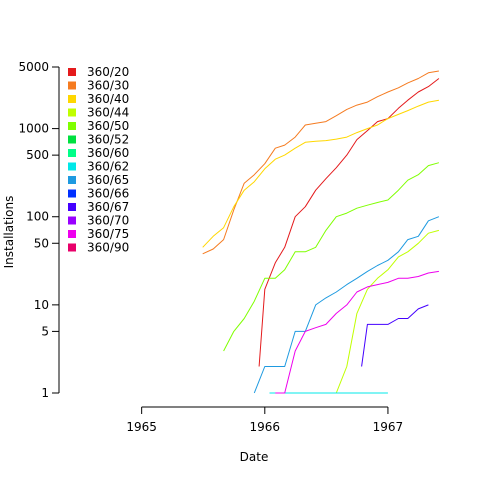 The height and width of the screenshot is (480, 480). Describe the element at coordinates (108, 194) in the screenshot. I see `legend-label: 360/66` at that location.